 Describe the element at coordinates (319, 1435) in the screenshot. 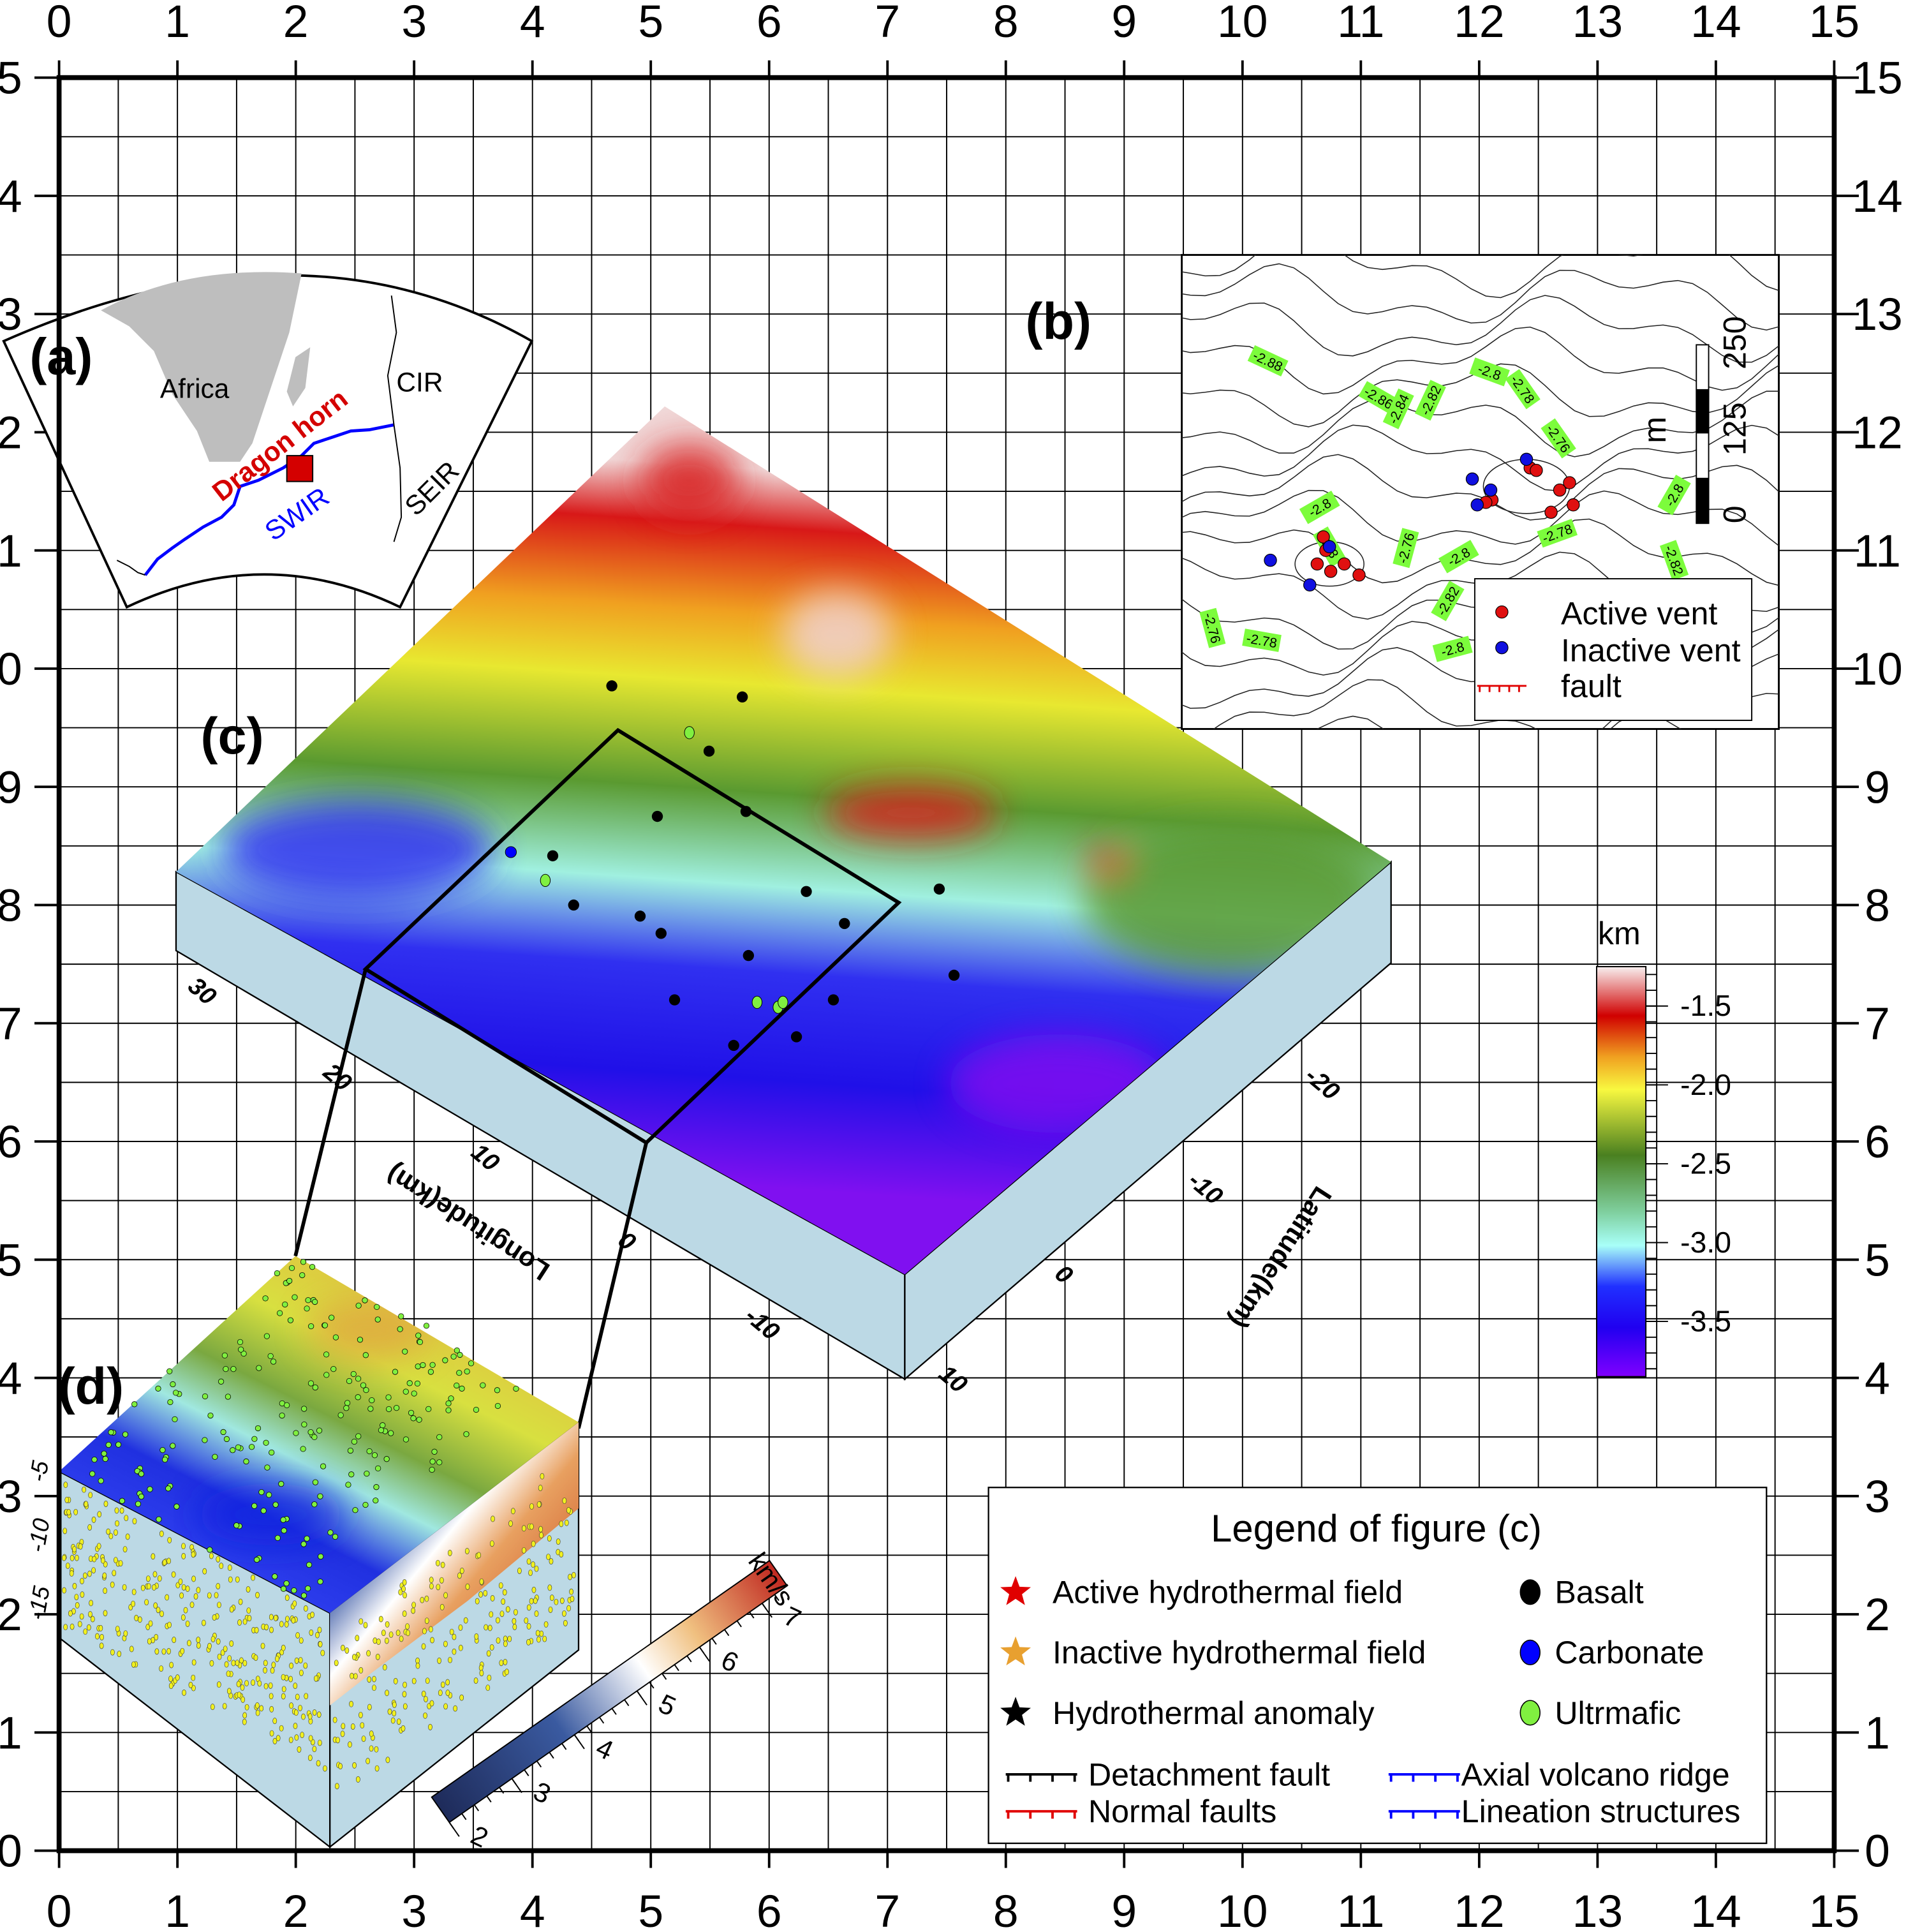

I see `d-bathymetry-surface` at that location.